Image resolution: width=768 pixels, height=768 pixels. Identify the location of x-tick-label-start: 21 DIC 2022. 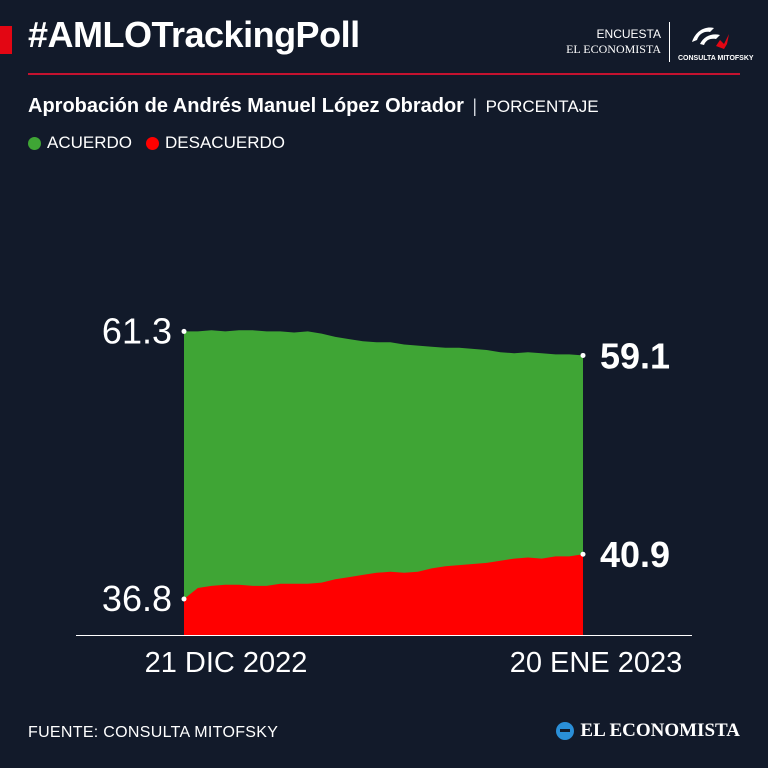
(226, 663).